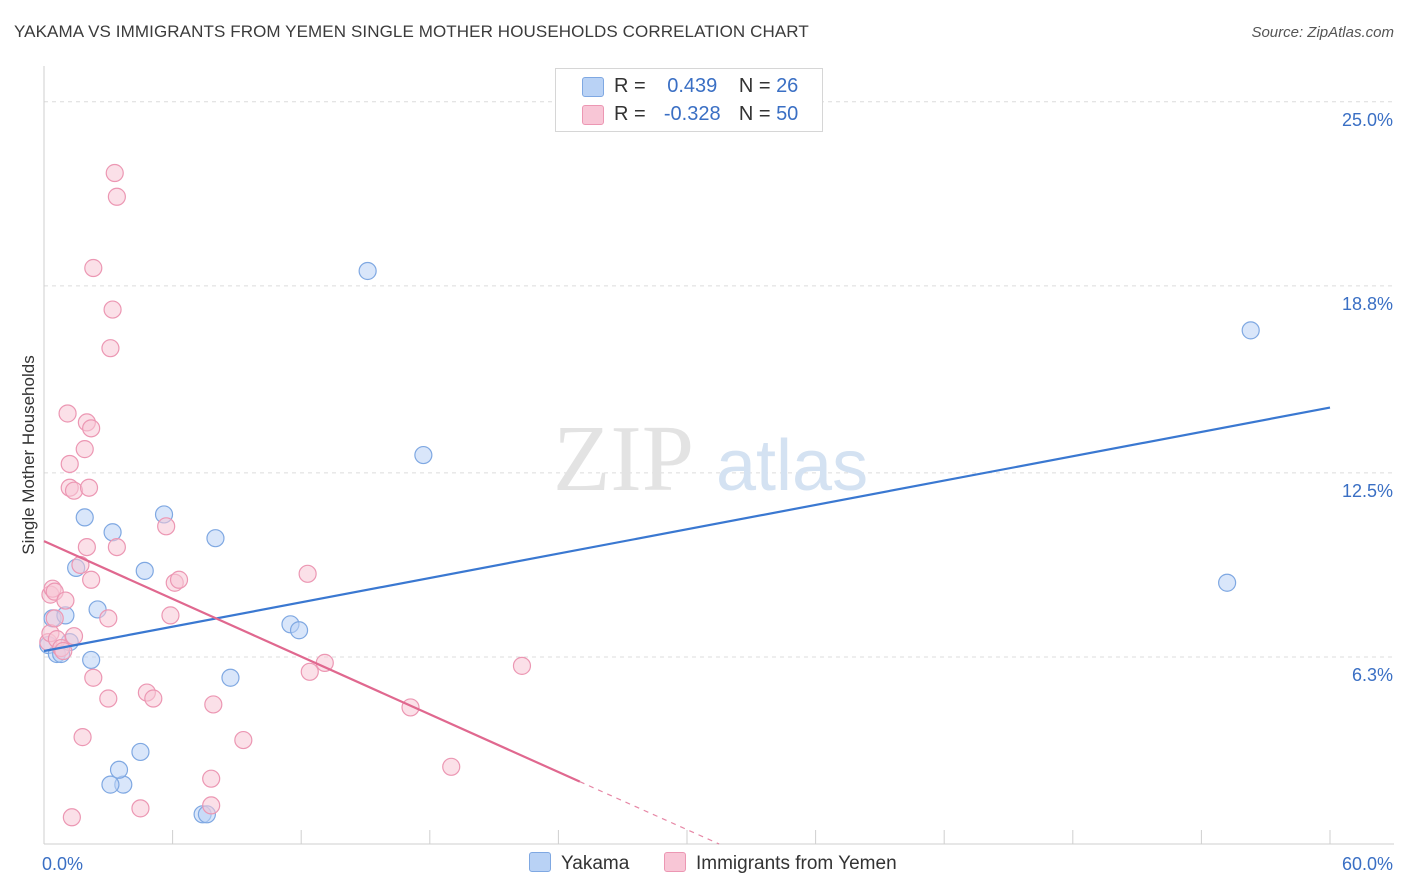 The width and height of the screenshot is (1406, 892). Describe the element at coordinates (623, 459) in the screenshot. I see `watermark-zip: ZIP` at that location.